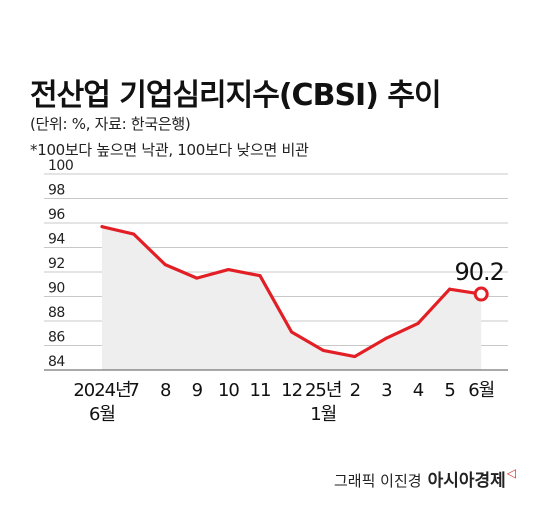 This screenshot has width=550, height=515. I want to click on y-tick-label: 98, so click(56, 191).